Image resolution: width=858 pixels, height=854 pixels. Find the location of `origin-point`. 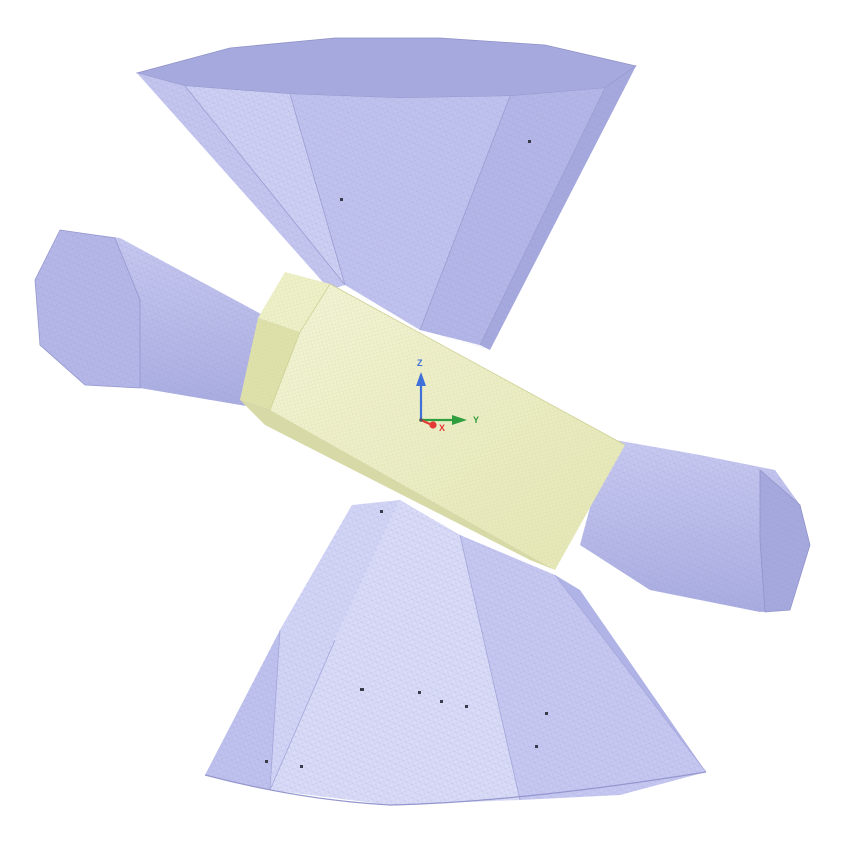

origin-point is located at coordinates (421, 420).